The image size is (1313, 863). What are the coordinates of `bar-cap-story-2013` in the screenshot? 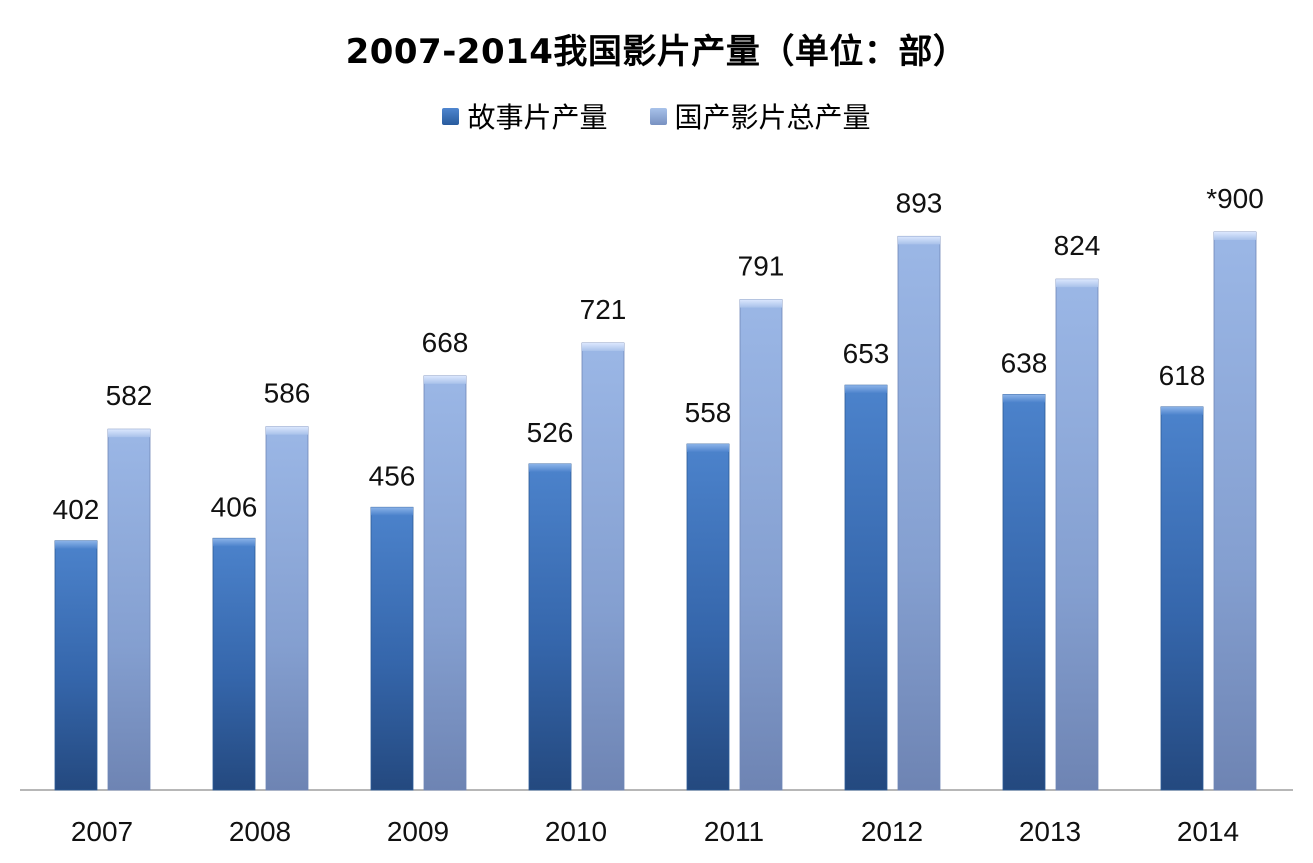 It's located at (1024, 398).